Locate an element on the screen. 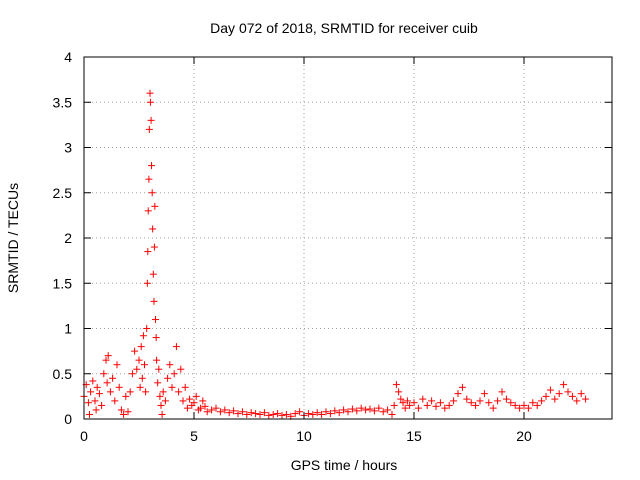  y-axis-label: SRMTID / TECUs is located at coordinates (13, 238).